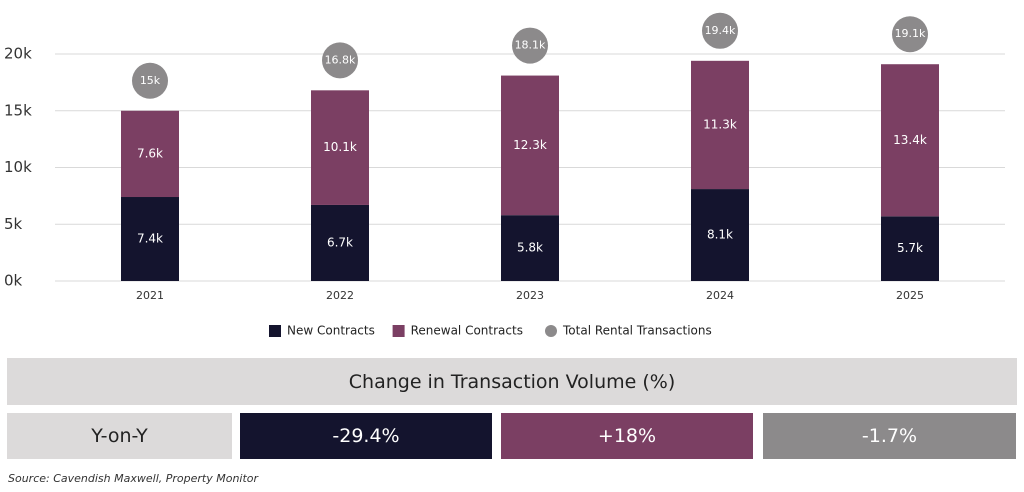 Image resolution: width=1024 pixels, height=492 pixels. I want to click on y-tick-label: 10k, so click(18, 167).